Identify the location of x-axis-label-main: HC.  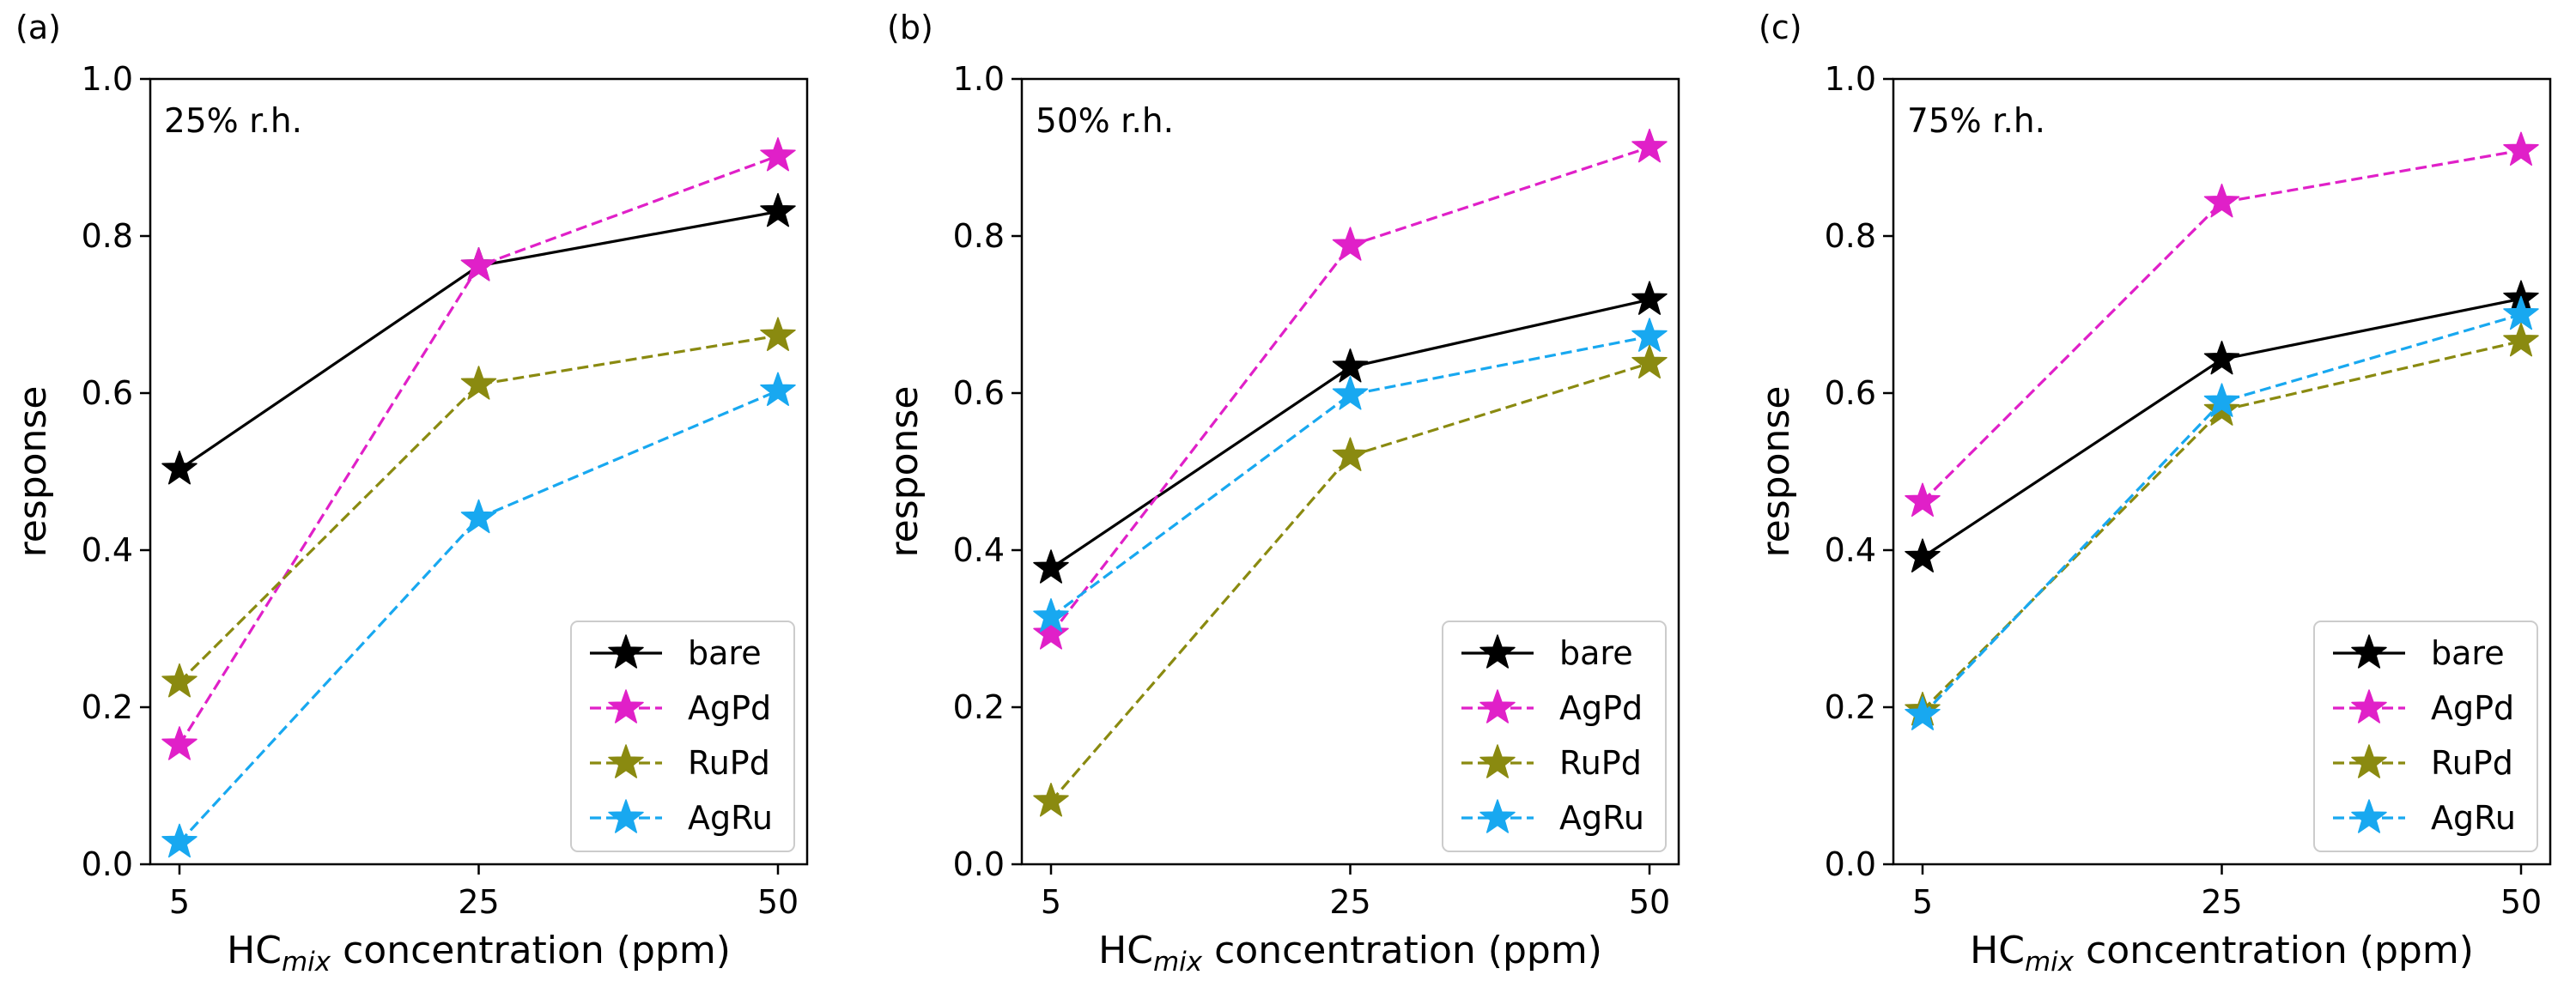
(254, 951).